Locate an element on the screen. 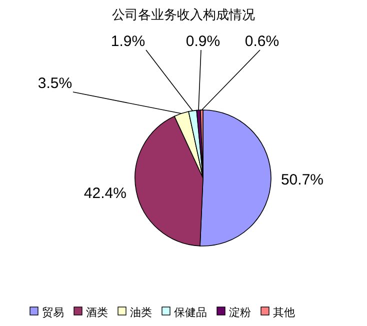 Image resolution: width=367 pixels, height=326 pixels. data-label: 50.7% is located at coordinates (302, 180).